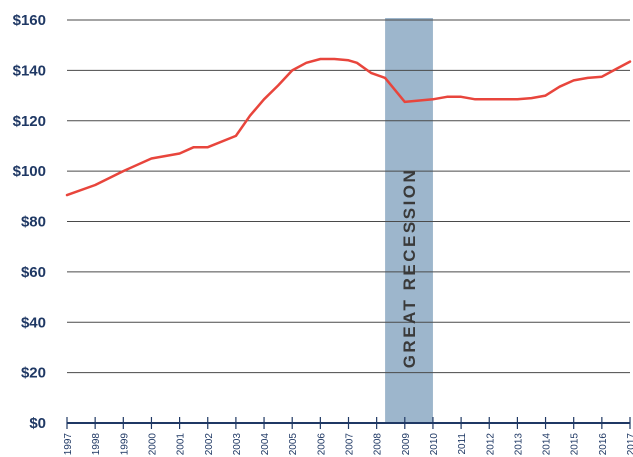  What do you see at coordinates (348, 423) in the screenshot?
I see `x-axis` at bounding box center [348, 423].